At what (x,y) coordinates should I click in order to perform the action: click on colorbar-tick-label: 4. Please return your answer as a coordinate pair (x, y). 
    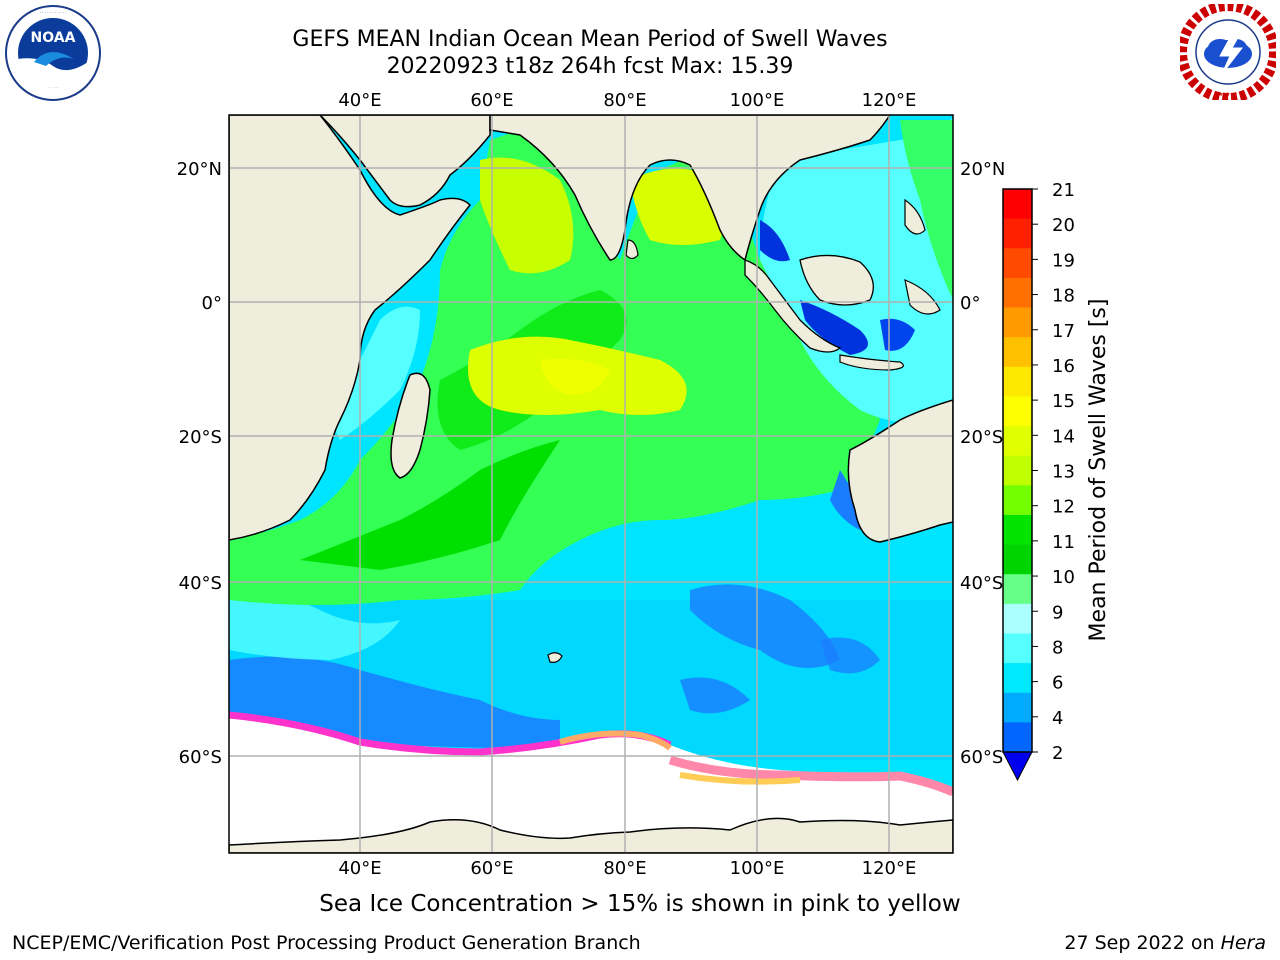
    Looking at the image, I should click on (1057, 718).